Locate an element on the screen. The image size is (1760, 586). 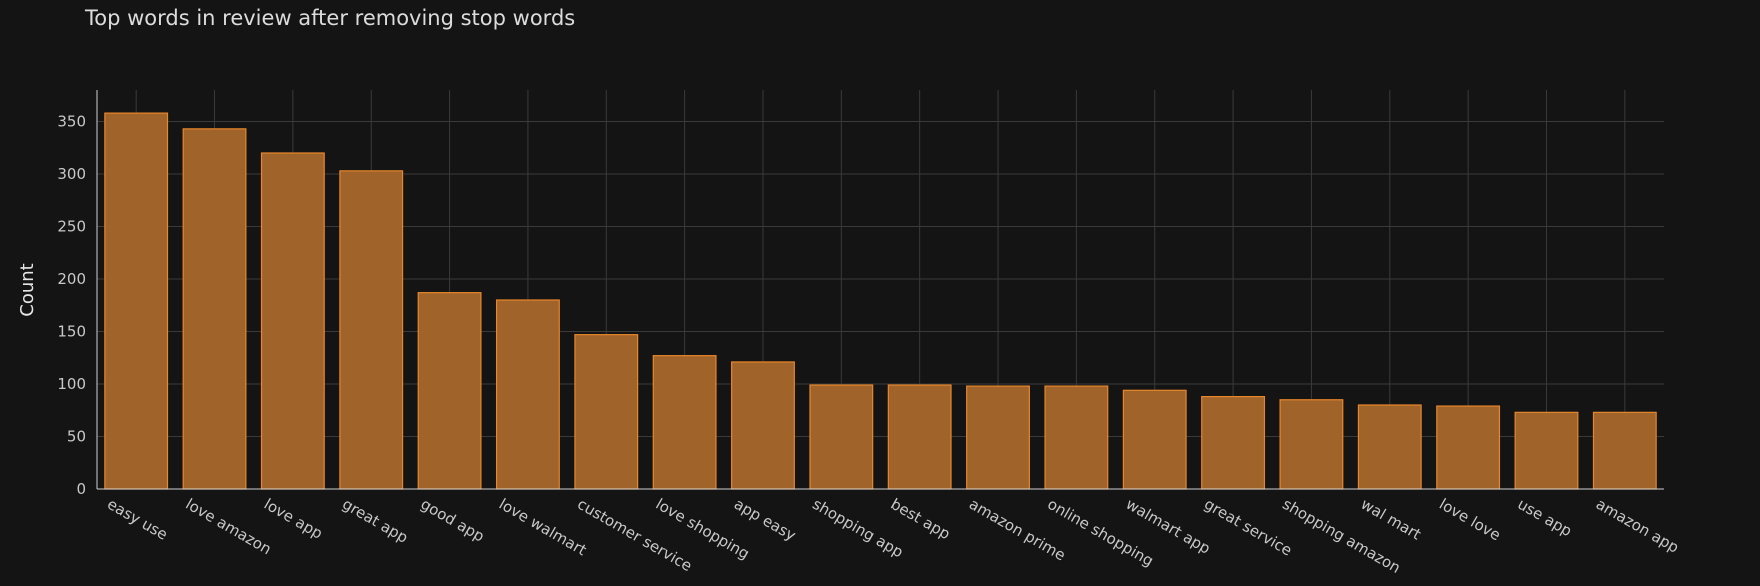
x-tick-label: love app is located at coordinates (293, 519).